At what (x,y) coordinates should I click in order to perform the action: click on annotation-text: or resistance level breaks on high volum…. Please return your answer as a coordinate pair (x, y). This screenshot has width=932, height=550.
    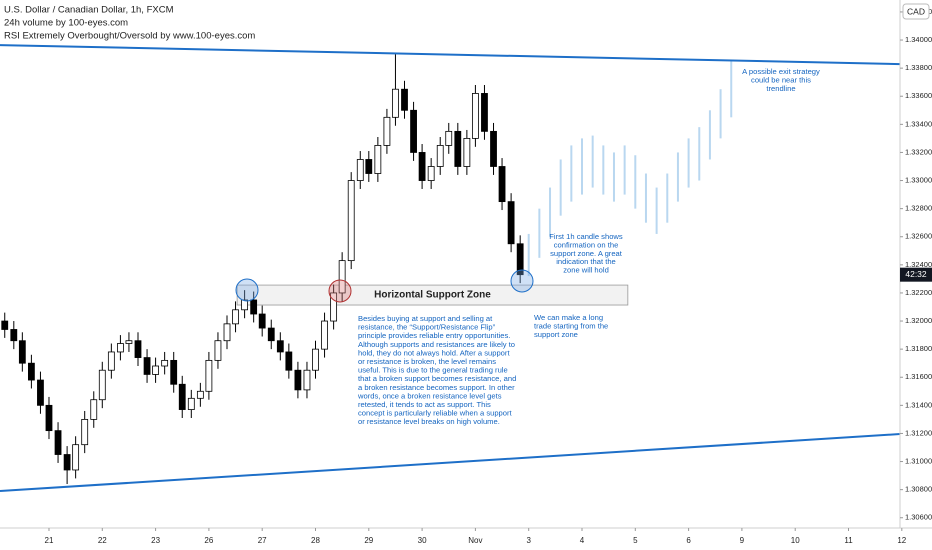
    Looking at the image, I should click on (429, 421).